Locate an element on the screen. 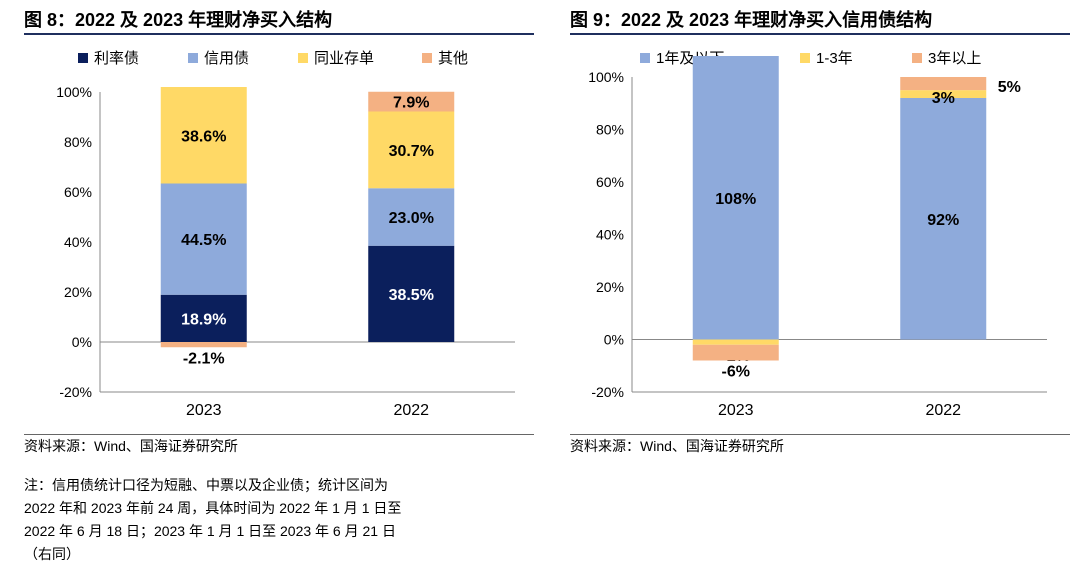 Image resolution: width=1080 pixels, height=570 pixels. data-label: 23.0% is located at coordinates (411, 218).